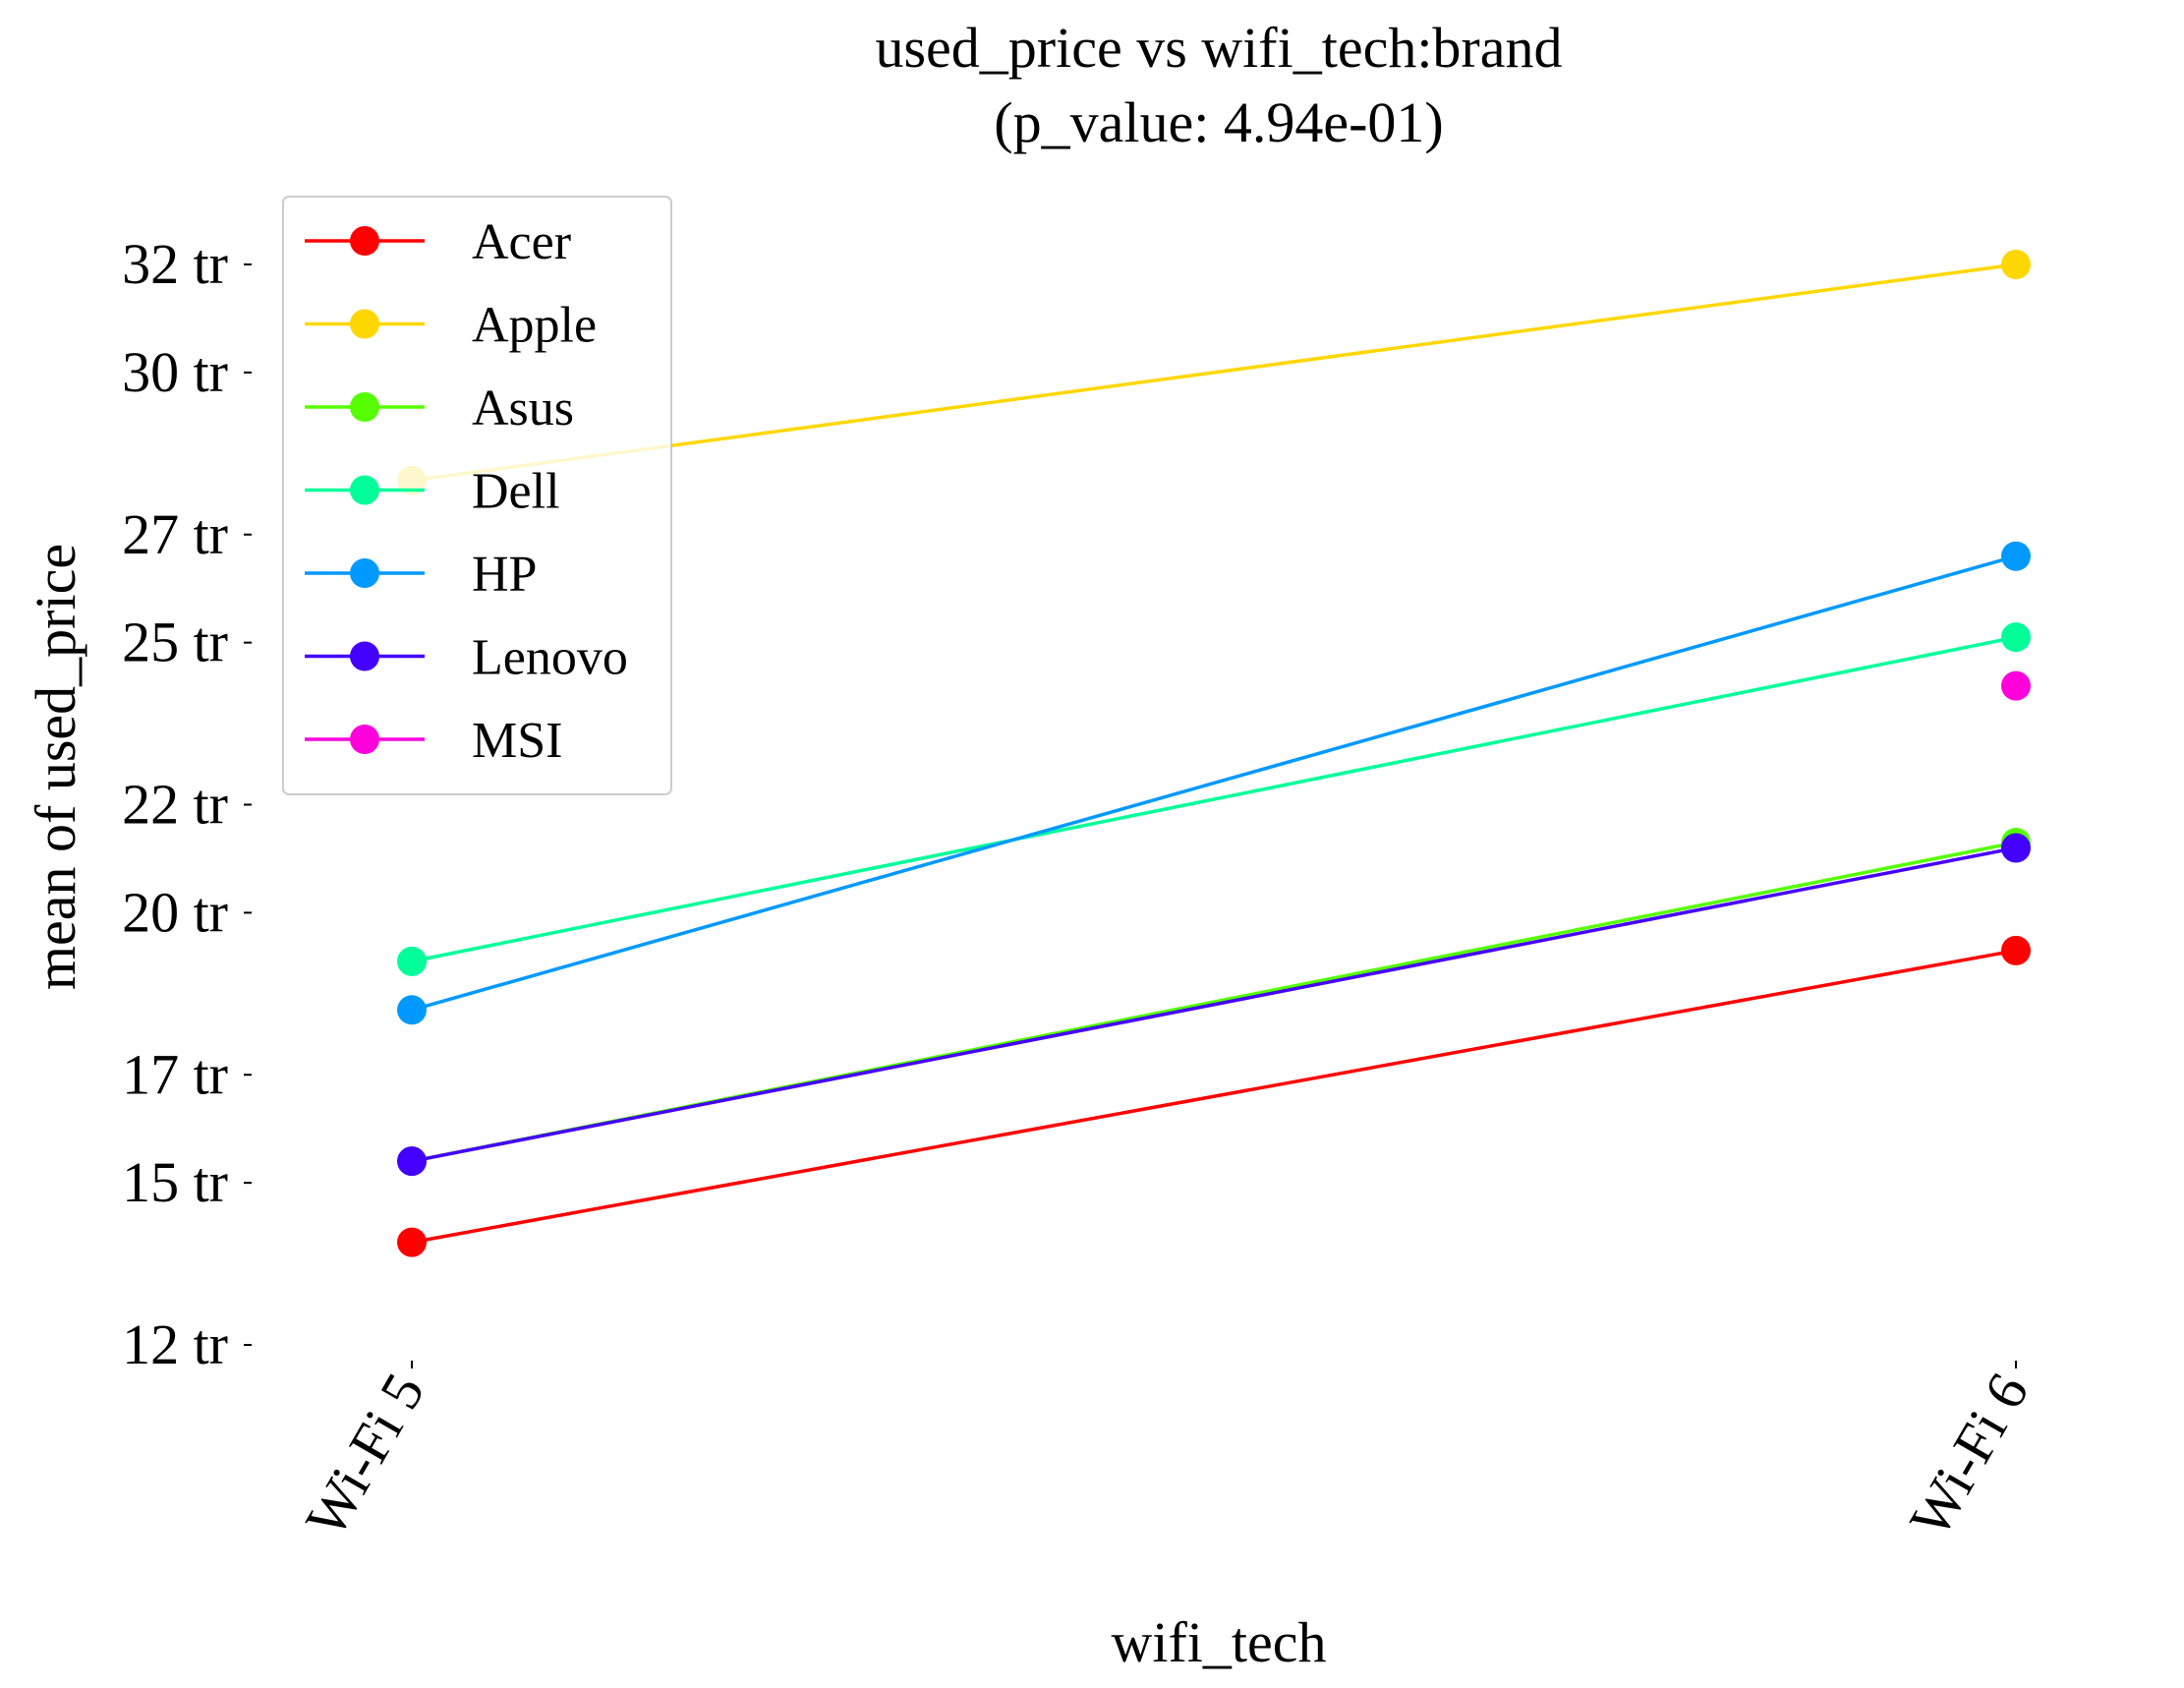  I want to click on series-line-acer, so click(1214, 1097).